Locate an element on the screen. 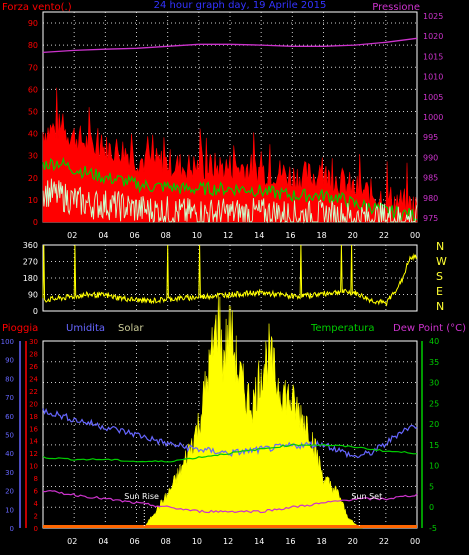 Image resolution: width=469 pixels, height=555 pixels. wind-x-tick: 00 is located at coordinates (415, 235).